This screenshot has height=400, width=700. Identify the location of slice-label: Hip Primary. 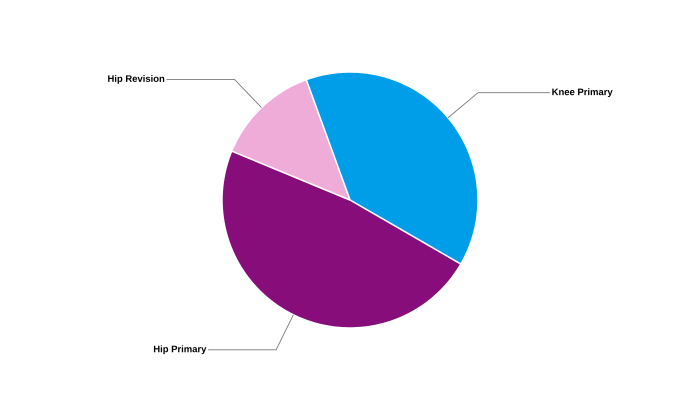
(180, 349).